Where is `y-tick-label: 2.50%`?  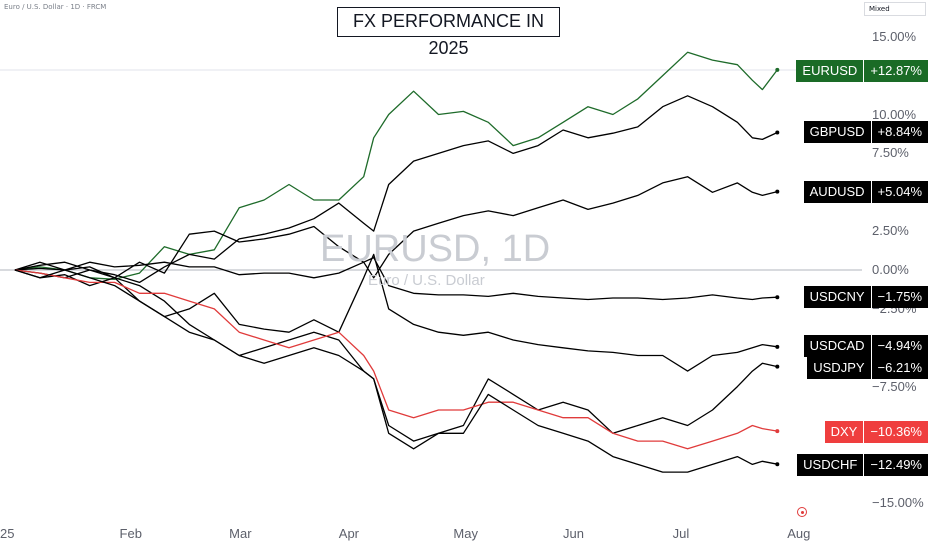 y-tick-label: 2.50% is located at coordinates (890, 231).